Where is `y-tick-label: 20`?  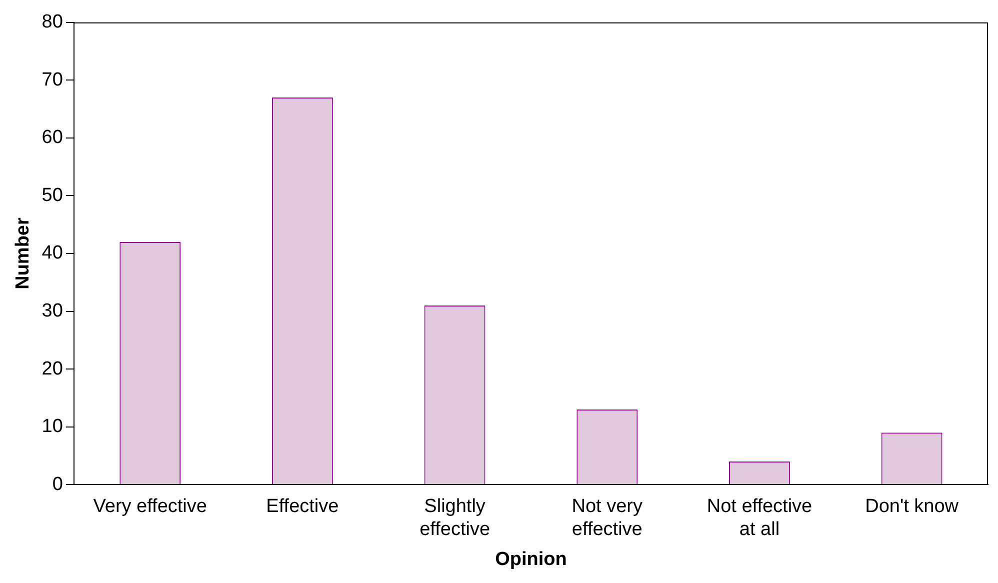
y-tick-label: 20 is located at coordinates (52, 369).